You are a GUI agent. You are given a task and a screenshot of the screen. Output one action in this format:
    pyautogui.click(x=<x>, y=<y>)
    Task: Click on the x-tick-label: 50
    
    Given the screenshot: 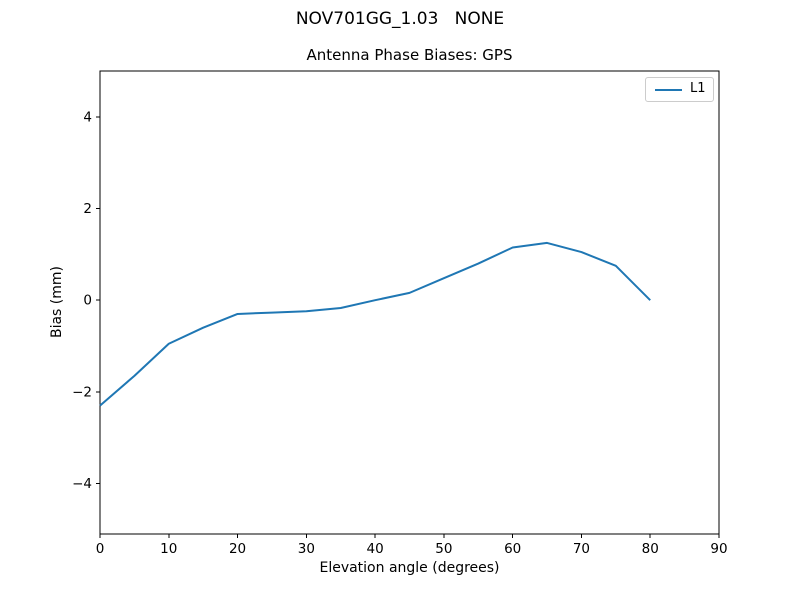 What is the action you would take?
    pyautogui.click(x=443, y=549)
    